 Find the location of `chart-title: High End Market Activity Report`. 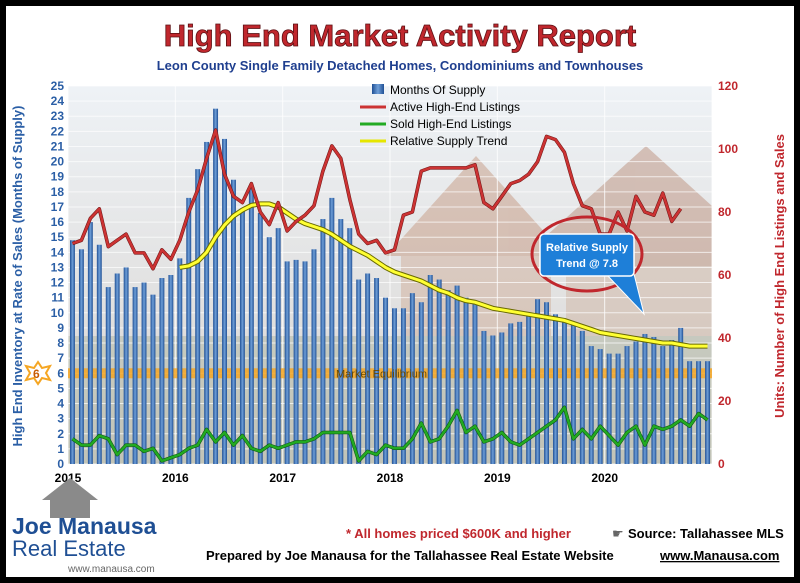

chart-title: High End Market Activity Report is located at coordinates (400, 35).